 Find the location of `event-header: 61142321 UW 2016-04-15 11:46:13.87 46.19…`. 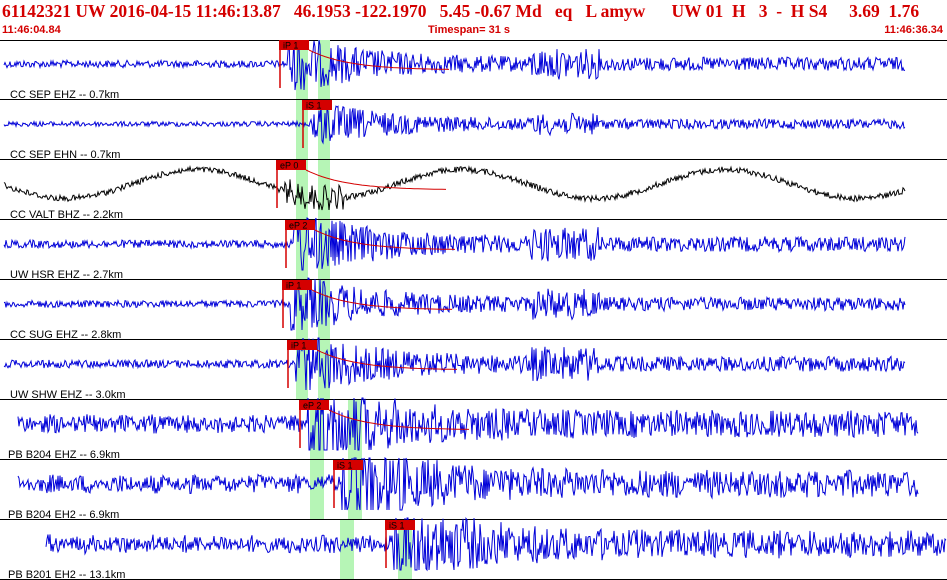

event-header: 61142321 UW 2016-04-15 11:46:13.87 46.19… is located at coordinates (473, 20).